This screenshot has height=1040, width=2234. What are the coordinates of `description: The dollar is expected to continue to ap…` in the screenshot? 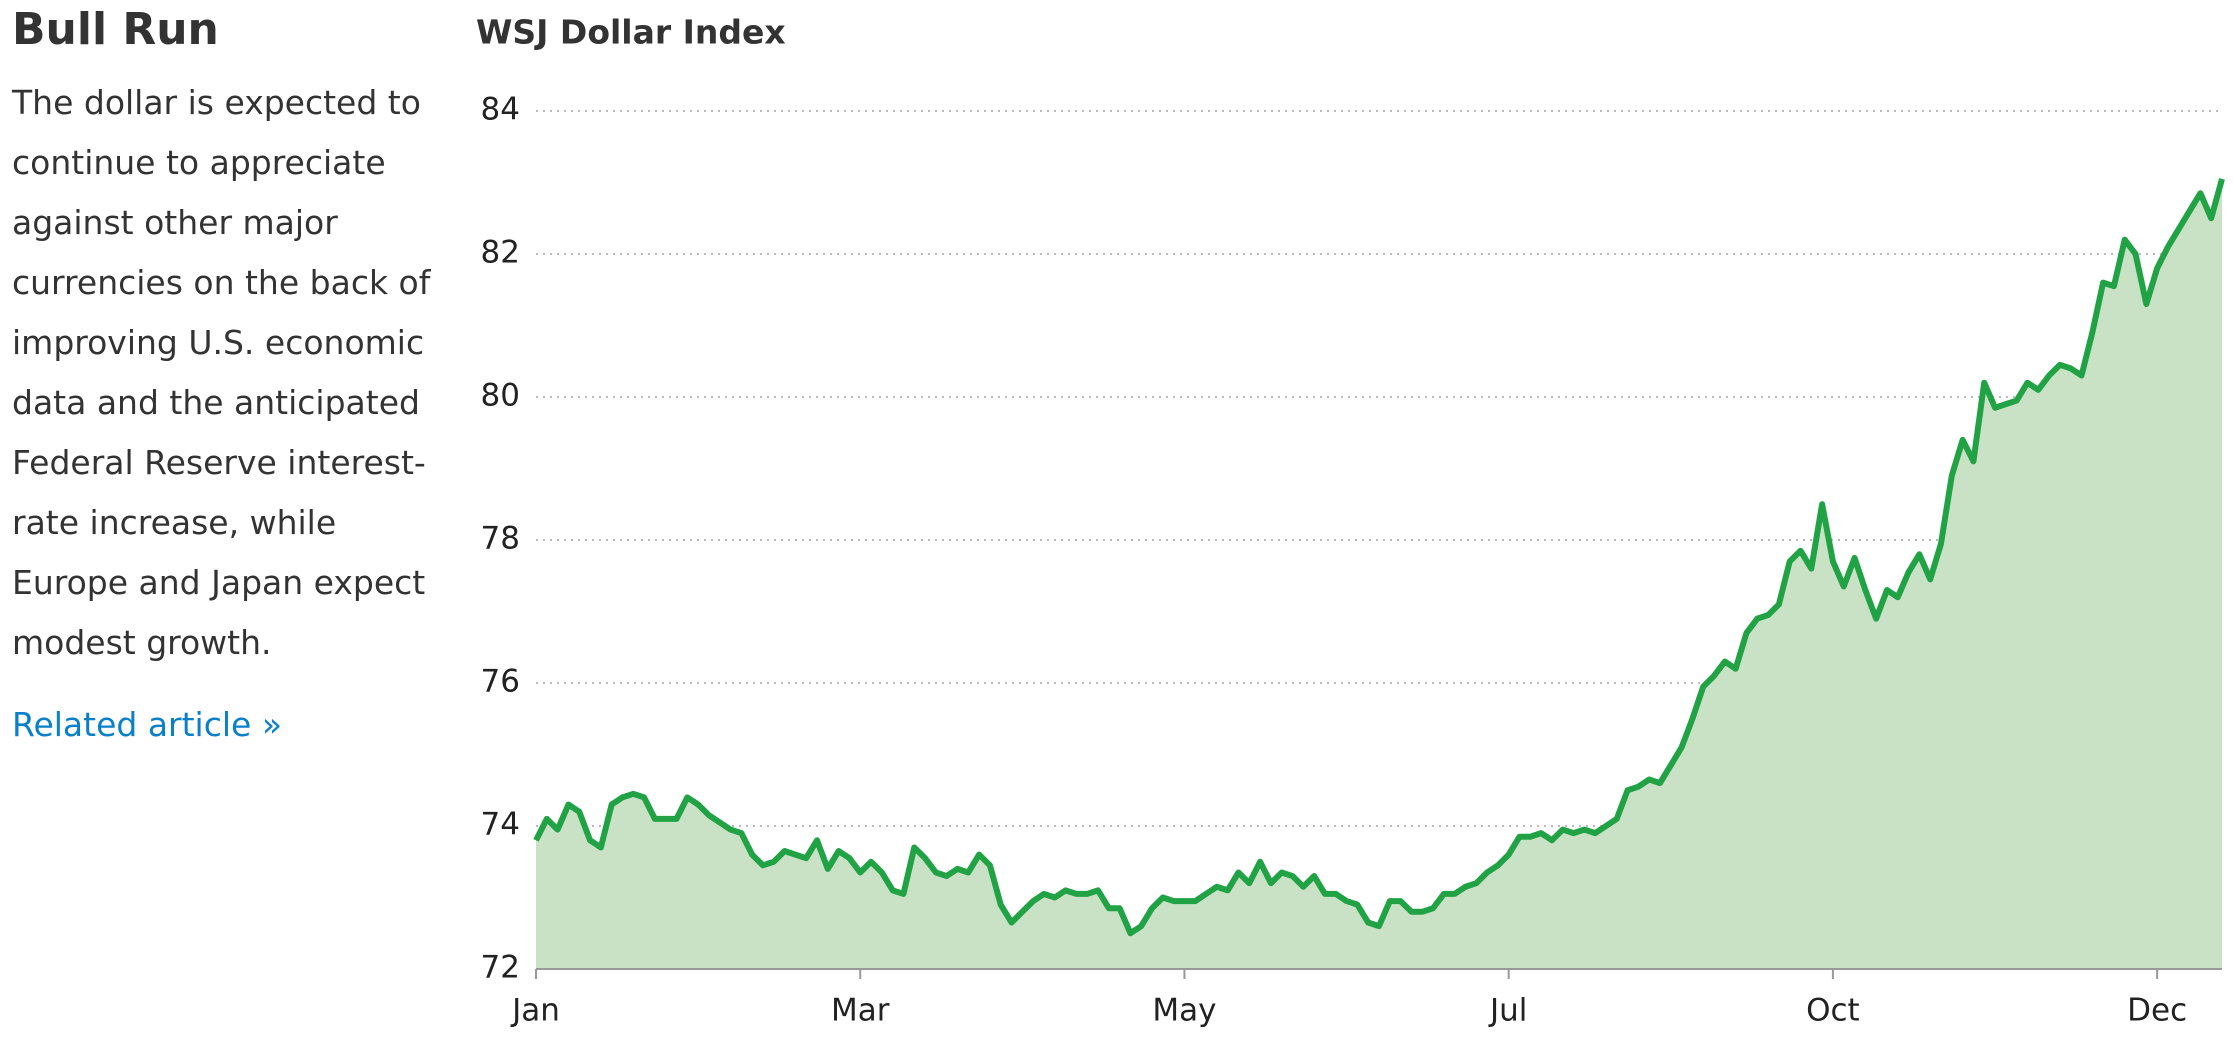 It's located at (221, 372).